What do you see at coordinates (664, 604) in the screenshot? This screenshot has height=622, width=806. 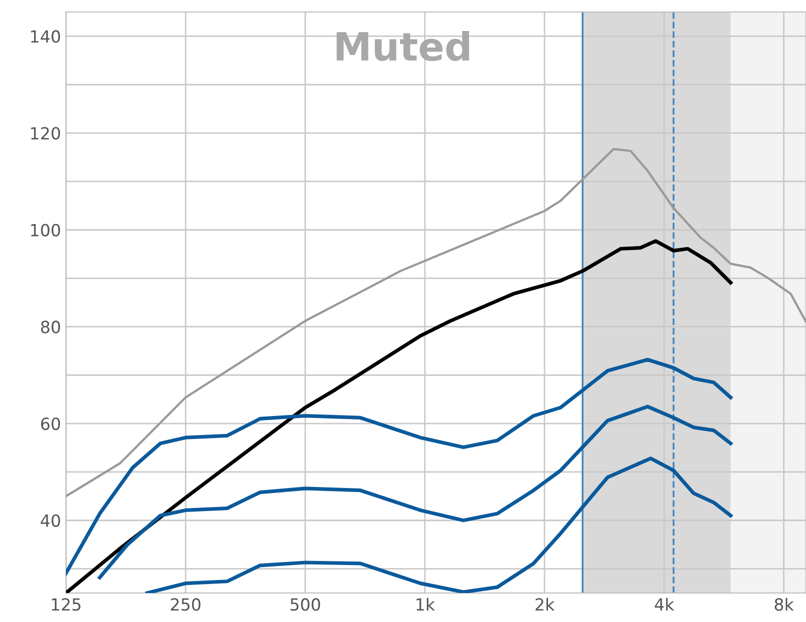 I see `x-tick-label: 4k` at bounding box center [664, 604].